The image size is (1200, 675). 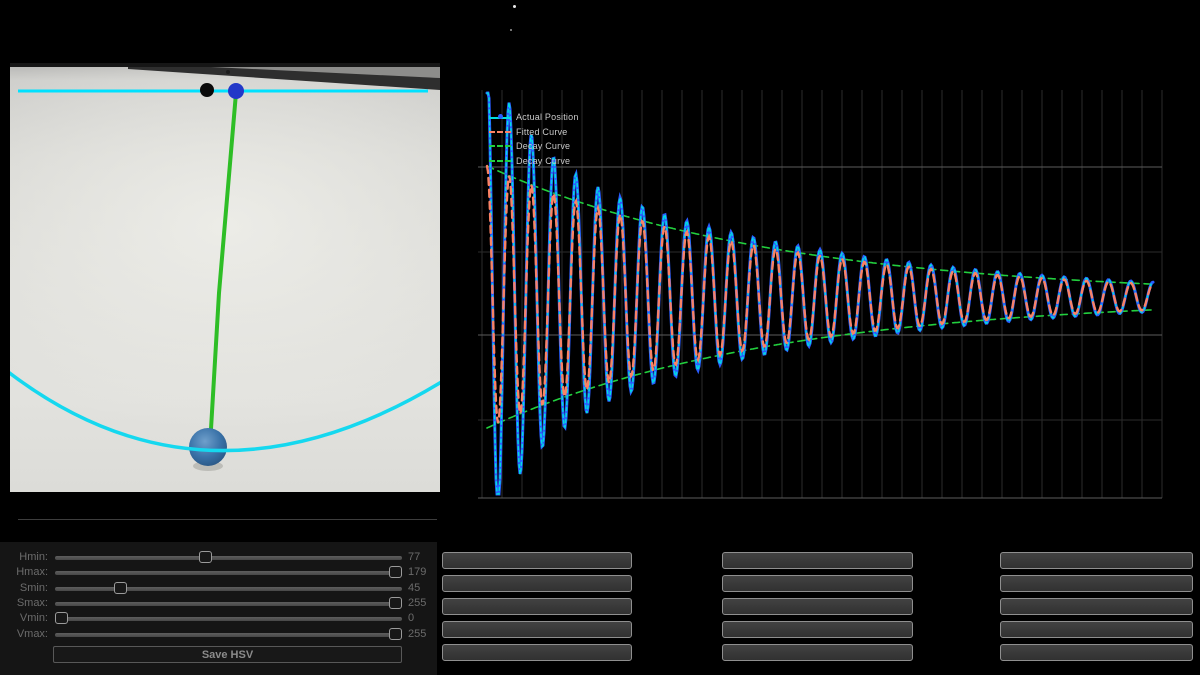 I want to click on slider-label: Vmax:, so click(x=32, y=633).